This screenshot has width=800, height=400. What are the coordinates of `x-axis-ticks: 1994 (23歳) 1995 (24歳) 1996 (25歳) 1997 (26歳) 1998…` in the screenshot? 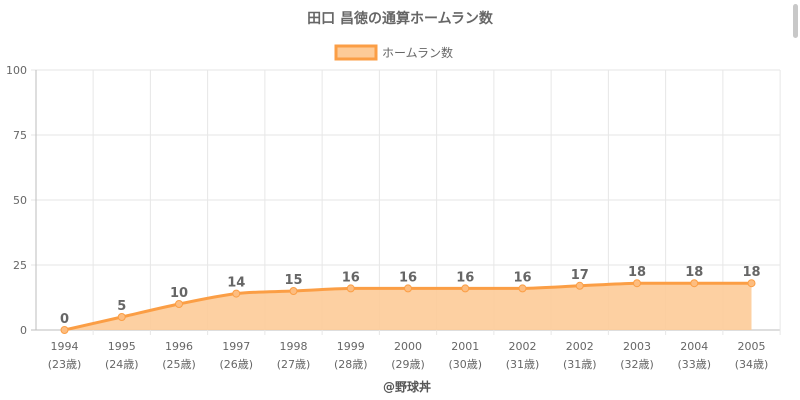 It's located at (408, 355).